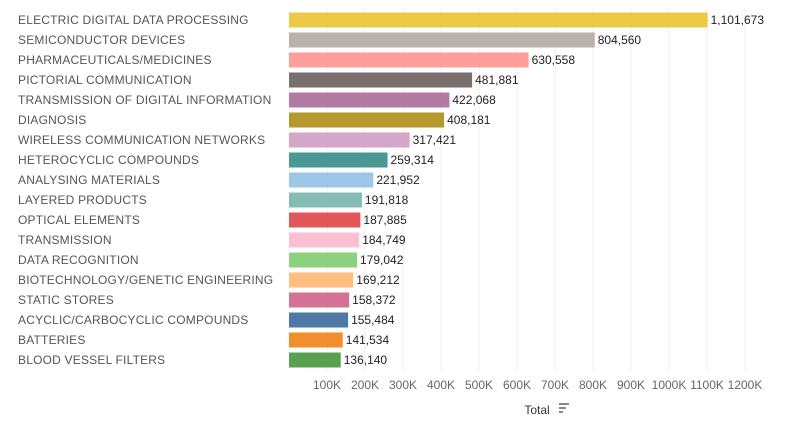 The height and width of the screenshot is (435, 800). Describe the element at coordinates (101, 40) in the screenshot. I see `category-label: SEMICONDUCTOR DEVICES` at that location.